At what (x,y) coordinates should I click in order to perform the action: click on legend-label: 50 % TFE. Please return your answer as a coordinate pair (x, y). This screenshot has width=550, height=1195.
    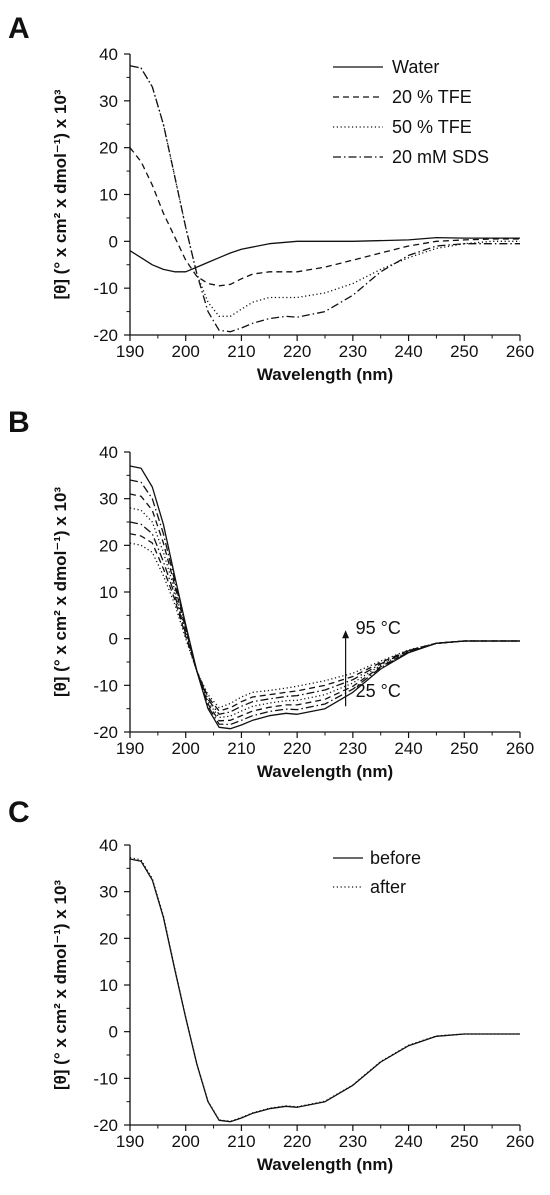
    Looking at the image, I should click on (432, 127).